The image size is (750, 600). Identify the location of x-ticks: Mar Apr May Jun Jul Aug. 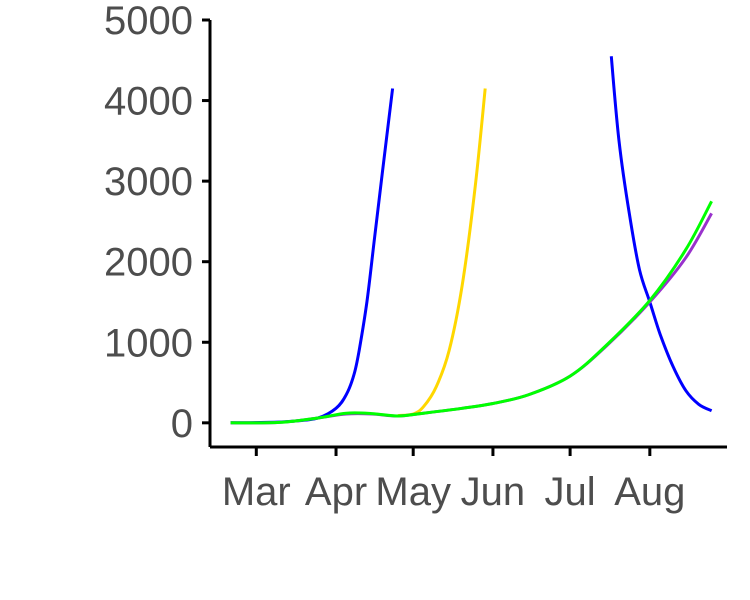
(453, 480).